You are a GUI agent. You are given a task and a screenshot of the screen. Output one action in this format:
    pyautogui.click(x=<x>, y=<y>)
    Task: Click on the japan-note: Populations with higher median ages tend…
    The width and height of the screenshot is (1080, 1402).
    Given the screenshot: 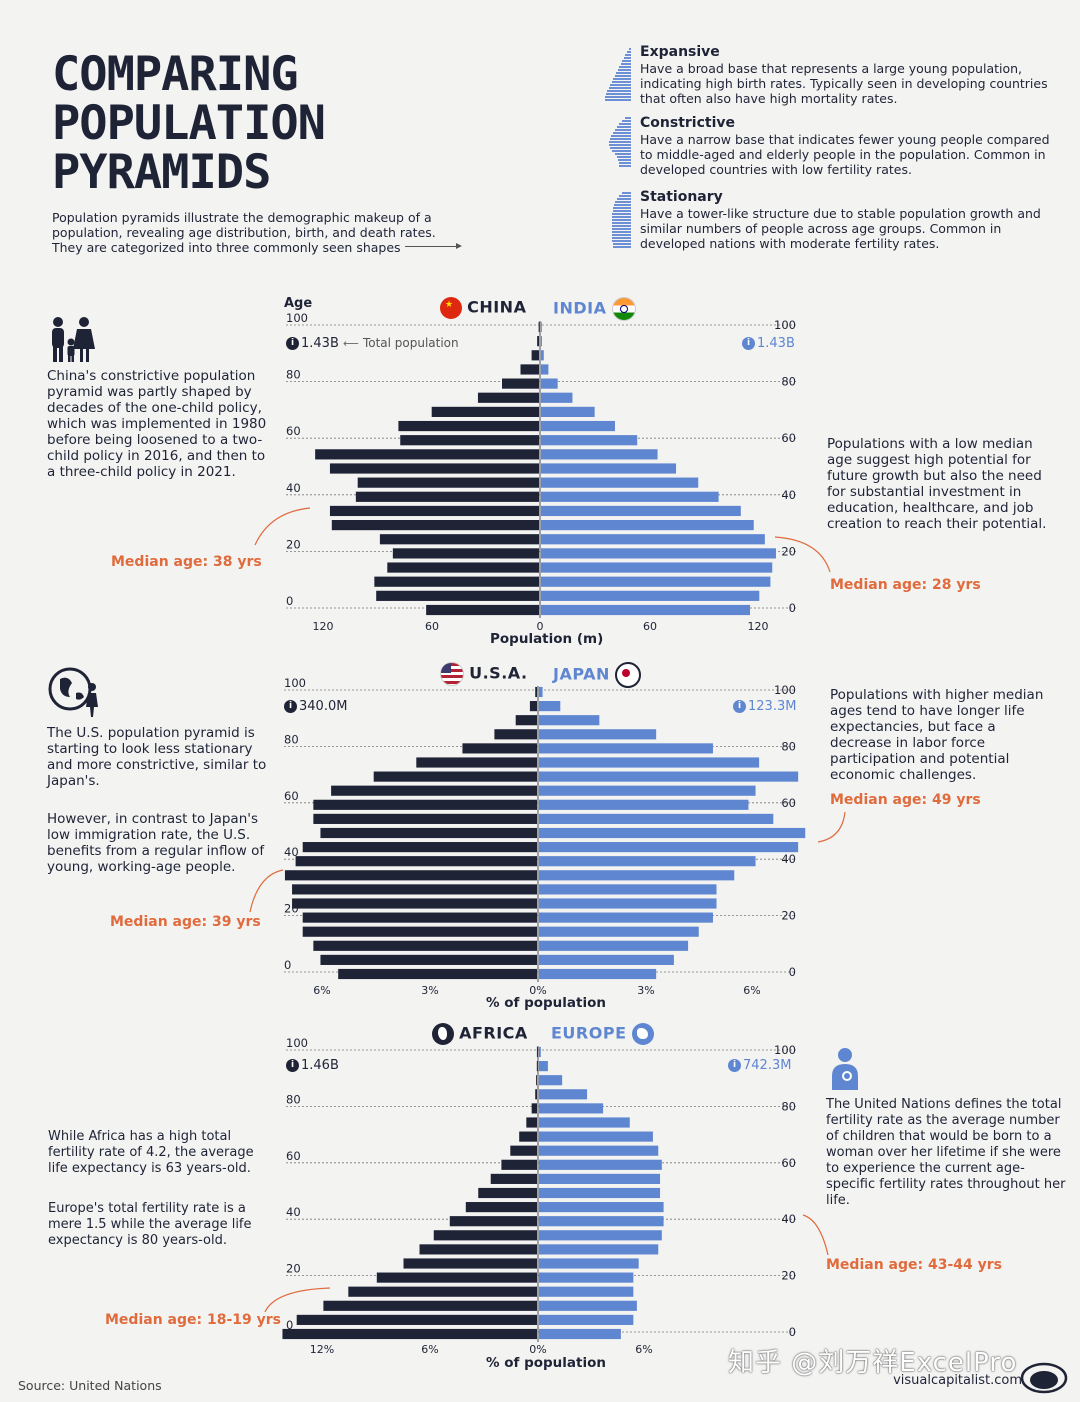 What is the action you would take?
    pyautogui.click(x=937, y=735)
    